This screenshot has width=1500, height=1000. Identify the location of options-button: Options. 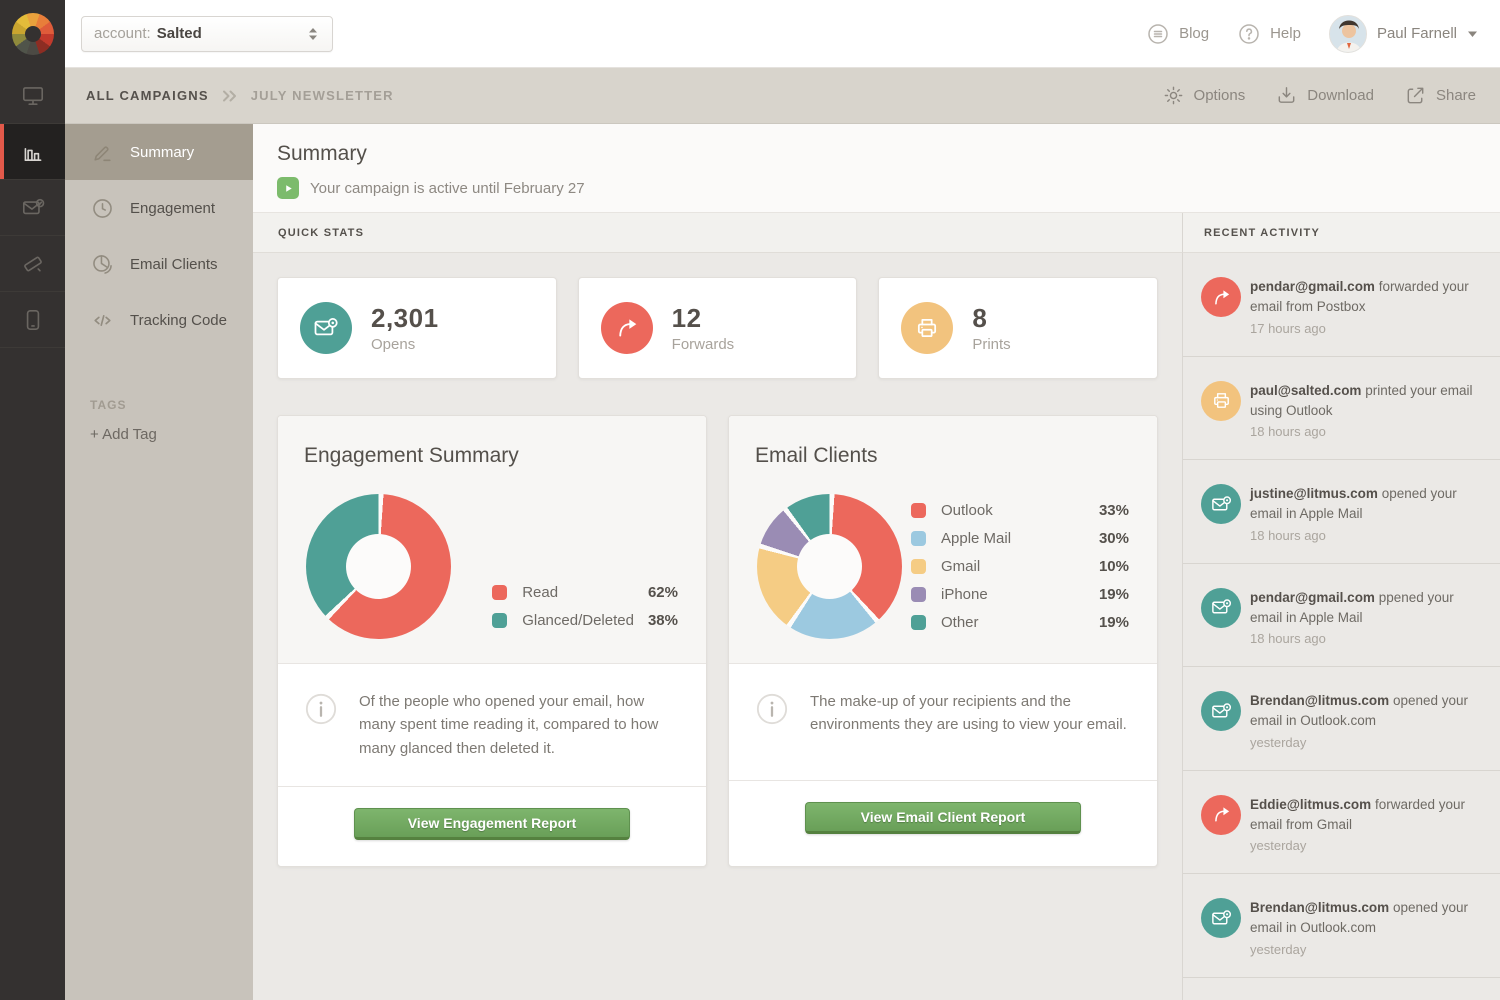
(1204, 95).